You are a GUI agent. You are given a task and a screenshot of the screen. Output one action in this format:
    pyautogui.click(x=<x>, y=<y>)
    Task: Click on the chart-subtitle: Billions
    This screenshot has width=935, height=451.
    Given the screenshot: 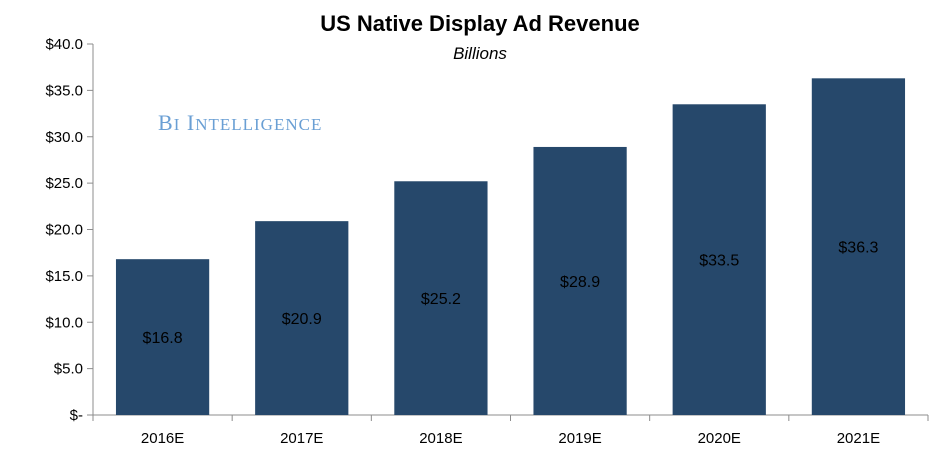 What is the action you would take?
    pyautogui.click(x=480, y=53)
    